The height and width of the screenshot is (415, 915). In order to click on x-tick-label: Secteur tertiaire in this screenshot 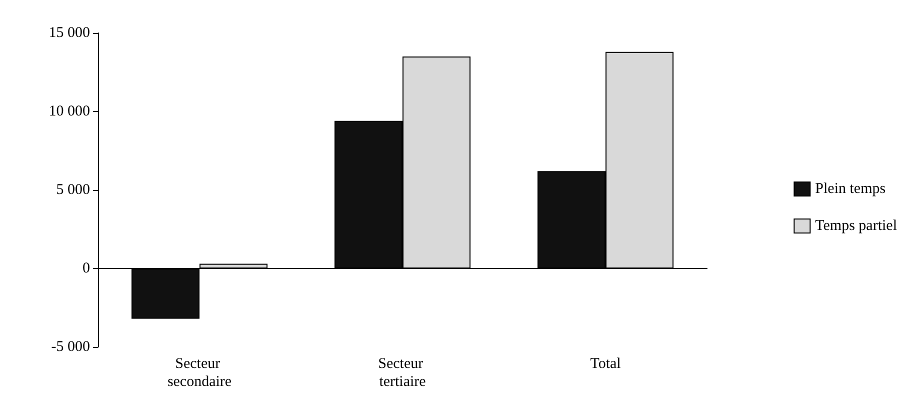, I will do `click(402, 373)`.